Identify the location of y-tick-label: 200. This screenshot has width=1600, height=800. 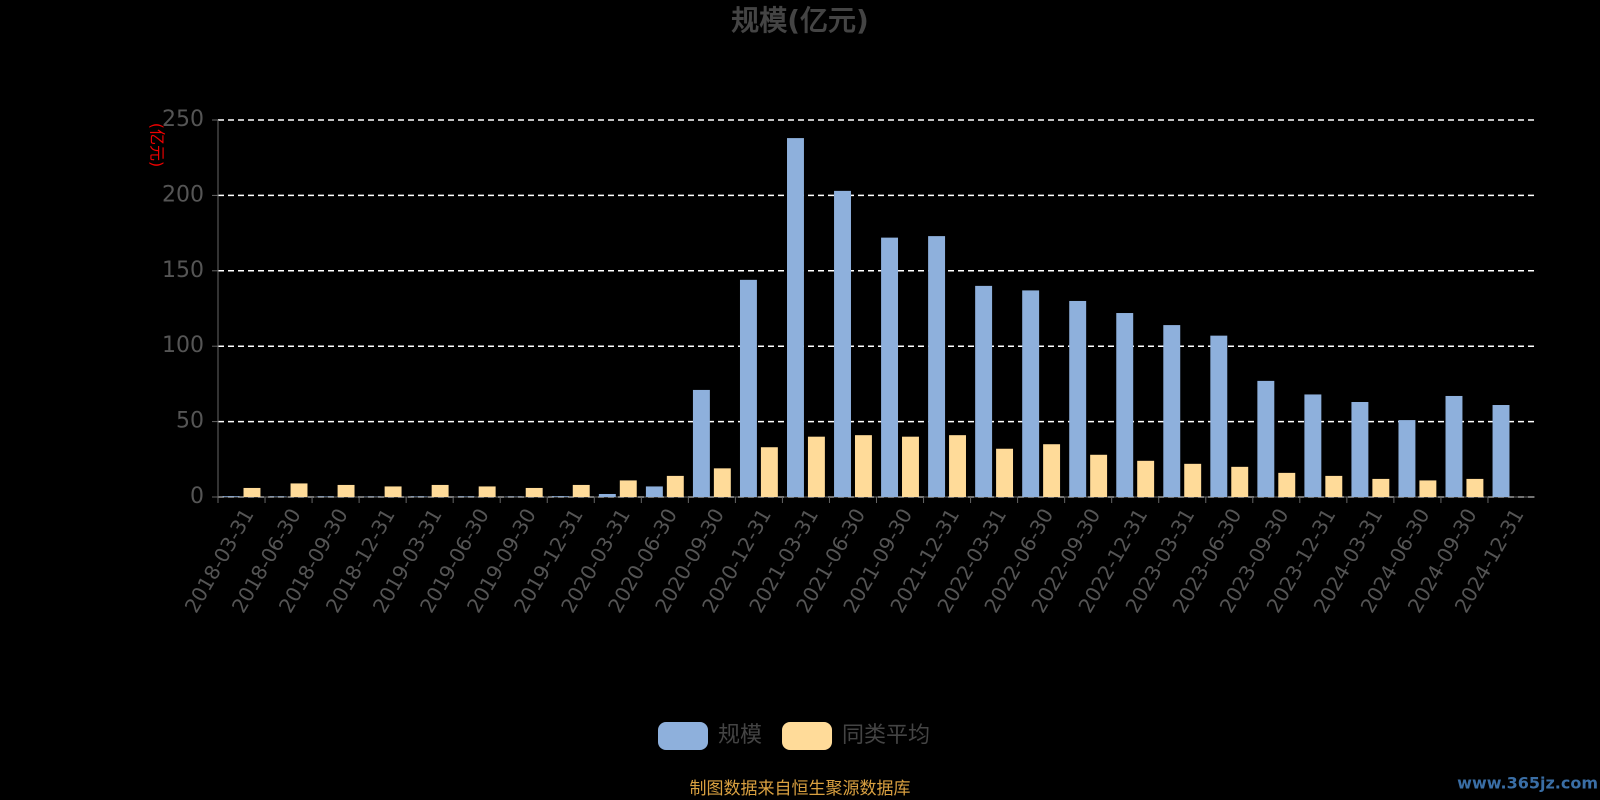
(183, 194).